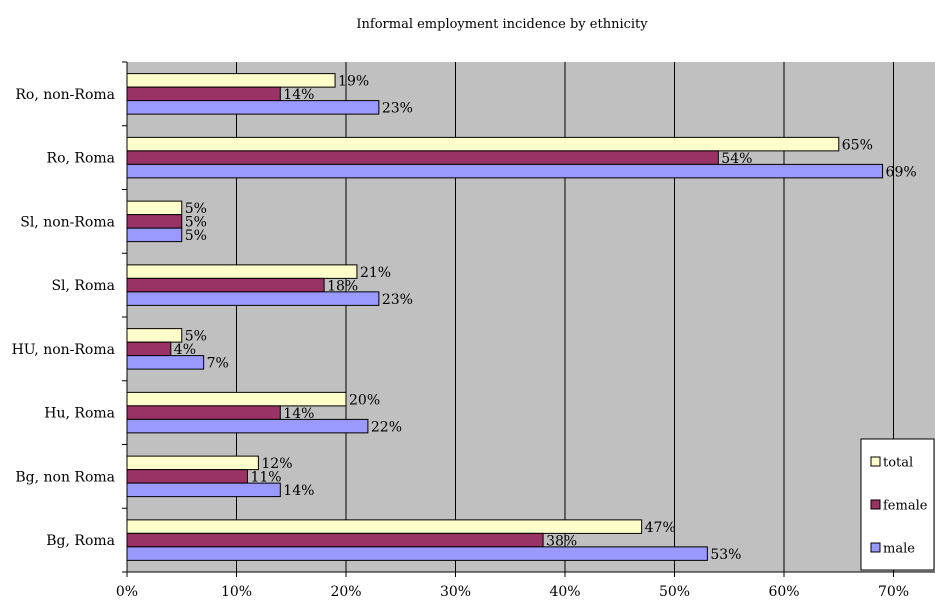 This screenshot has height=602, width=935. I want to click on data-label: 54%, so click(736, 159).